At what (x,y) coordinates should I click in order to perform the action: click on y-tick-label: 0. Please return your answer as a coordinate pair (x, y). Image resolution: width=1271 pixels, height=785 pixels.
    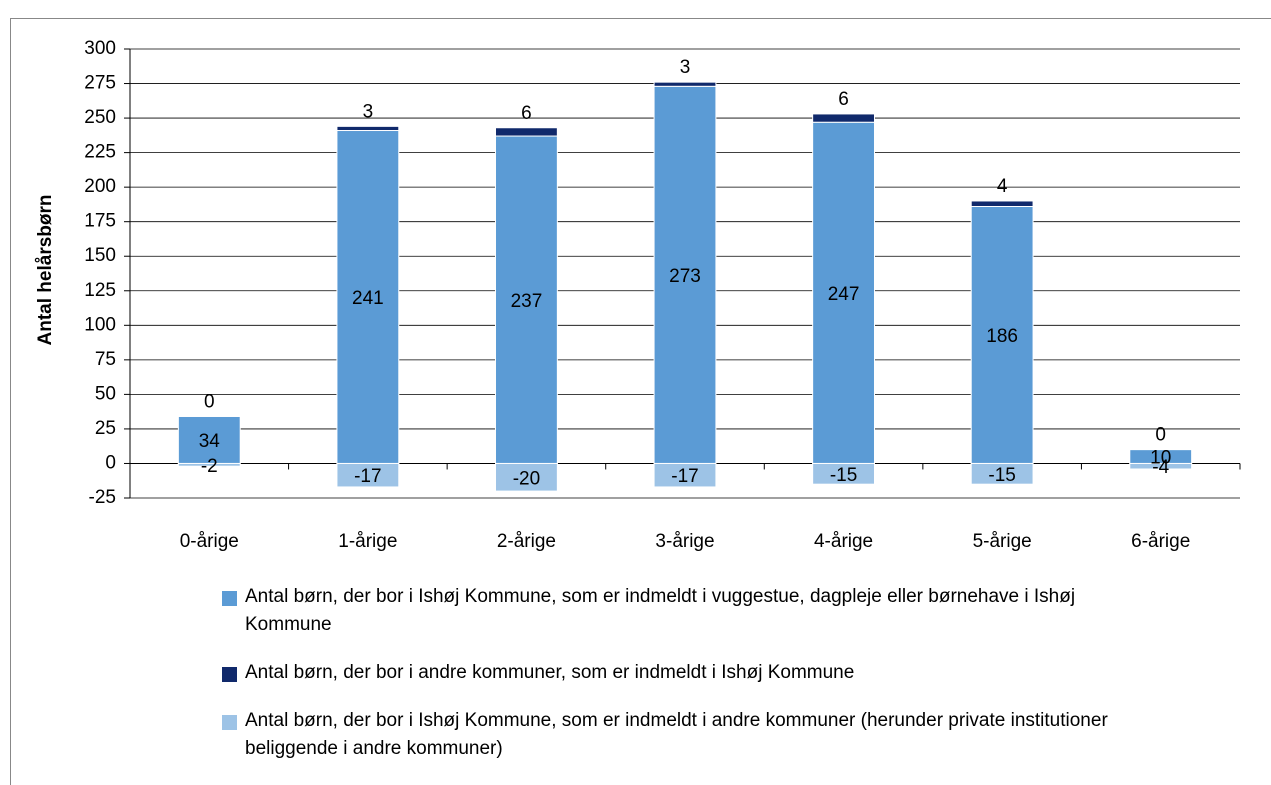
    Looking at the image, I should click on (110, 462).